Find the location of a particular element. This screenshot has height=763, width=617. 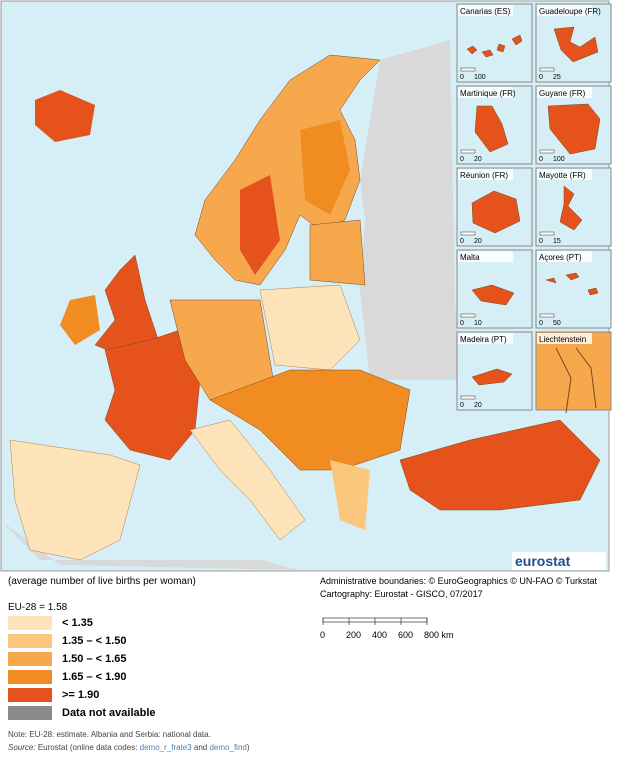

inset-label: Réunion (FR) is located at coordinates (484, 175).